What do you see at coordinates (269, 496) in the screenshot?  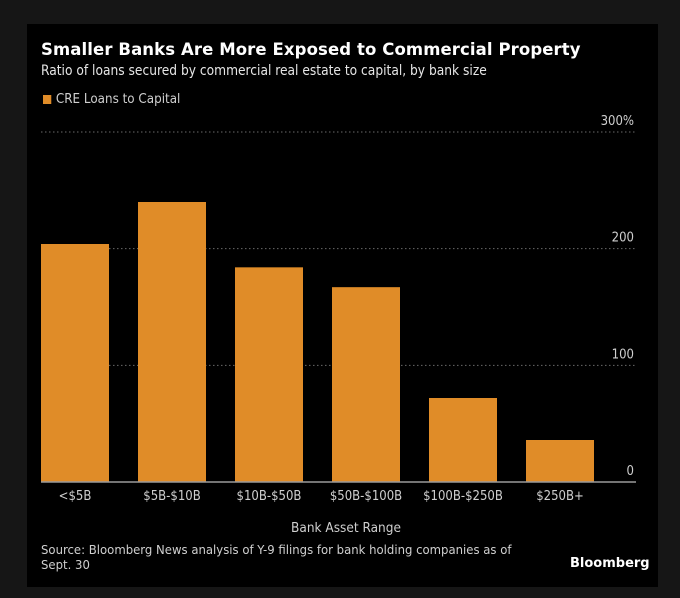 I see `x-tick-label: $10B-$50B` at bounding box center [269, 496].